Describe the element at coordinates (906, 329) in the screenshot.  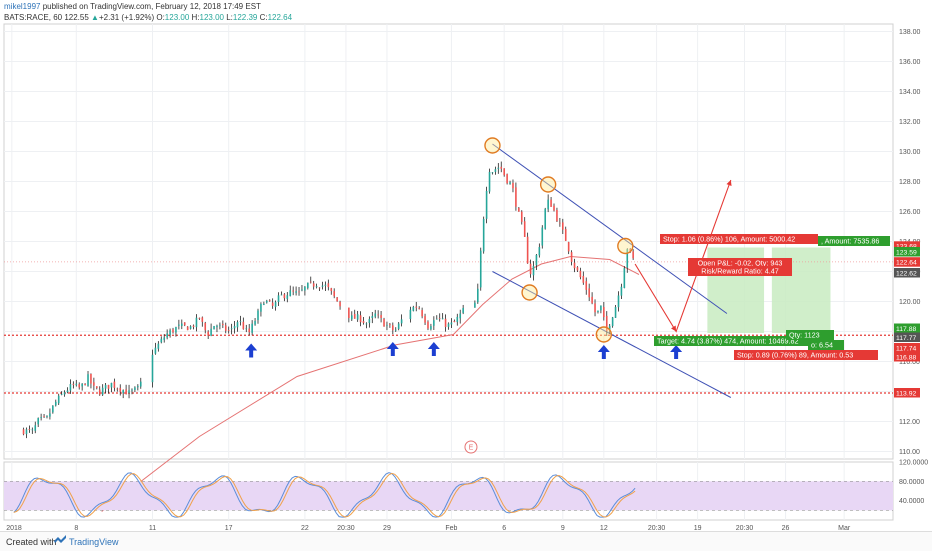
I see `price-badge-label: 117.88` at that location.